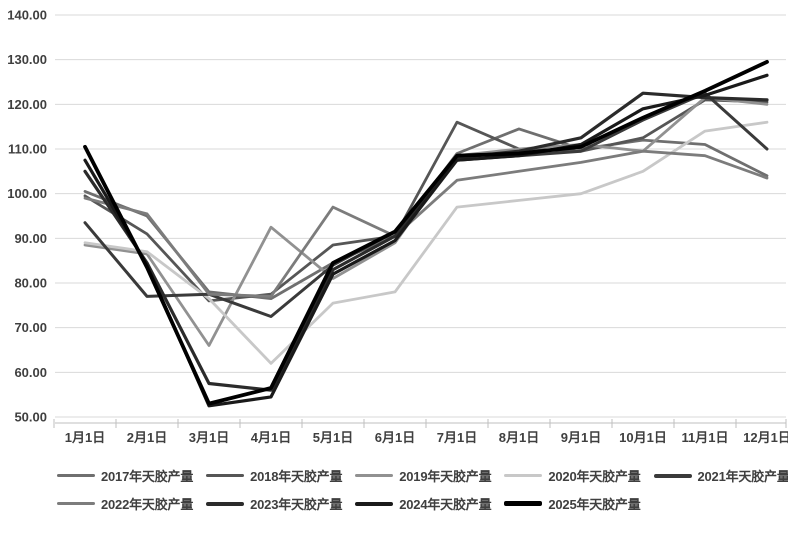  Describe the element at coordinates (445, 504) in the screenshot. I see `legend-label: 2024年天胶产量` at that location.